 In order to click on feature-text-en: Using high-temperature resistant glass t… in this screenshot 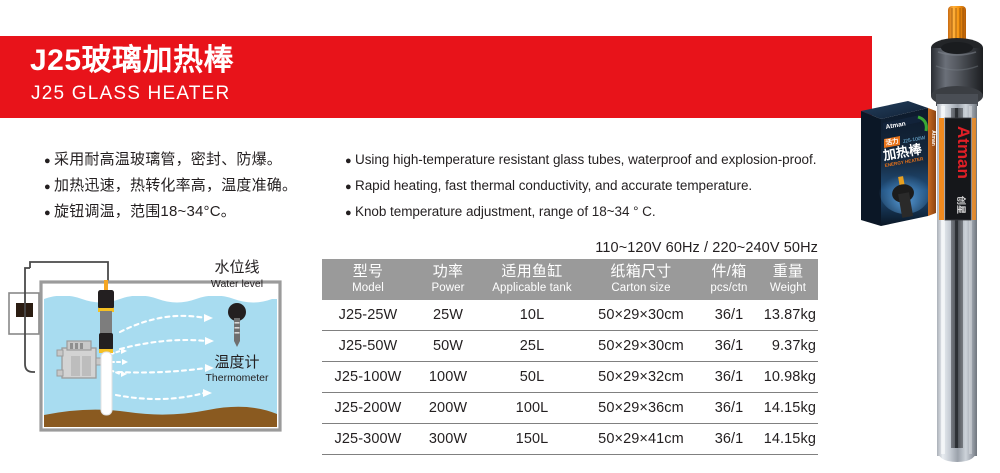, I will do `click(586, 159)`.